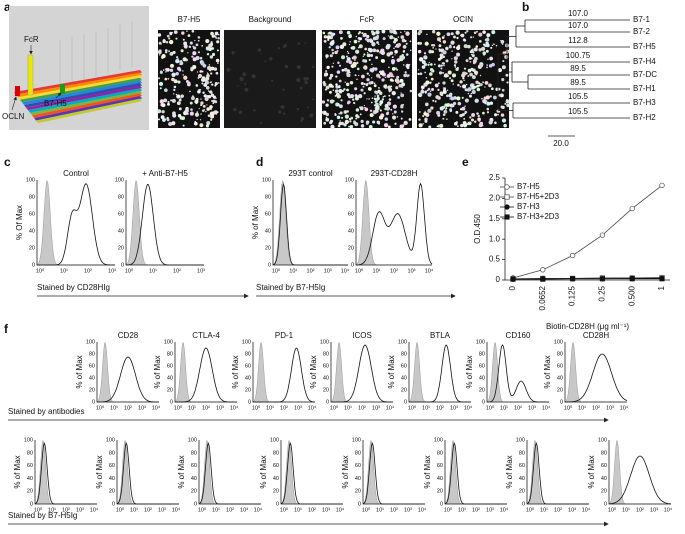 This screenshot has width=685, height=534. What do you see at coordinates (311, 472) in the screenshot?
I see `axis` at bounding box center [311, 472].